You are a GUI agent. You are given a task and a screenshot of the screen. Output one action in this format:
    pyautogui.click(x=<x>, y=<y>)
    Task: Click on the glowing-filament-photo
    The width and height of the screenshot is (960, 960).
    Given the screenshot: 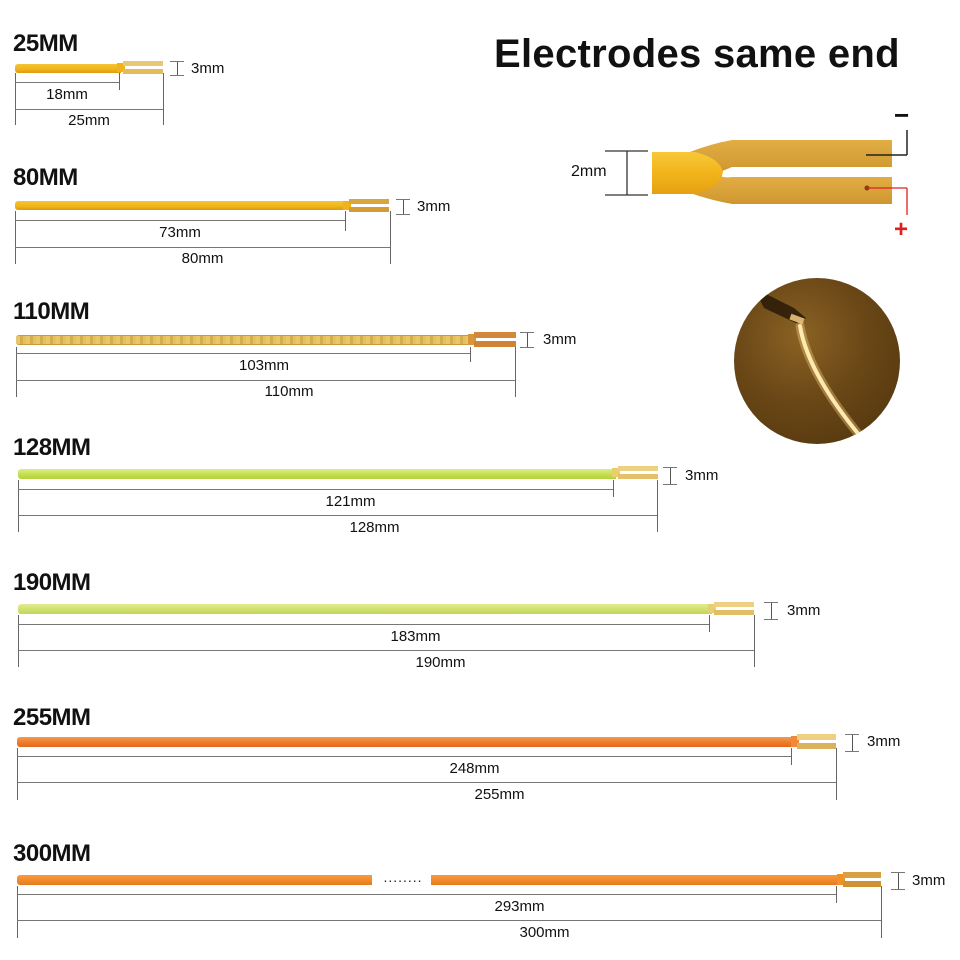 What is the action you would take?
    pyautogui.click(x=817, y=361)
    